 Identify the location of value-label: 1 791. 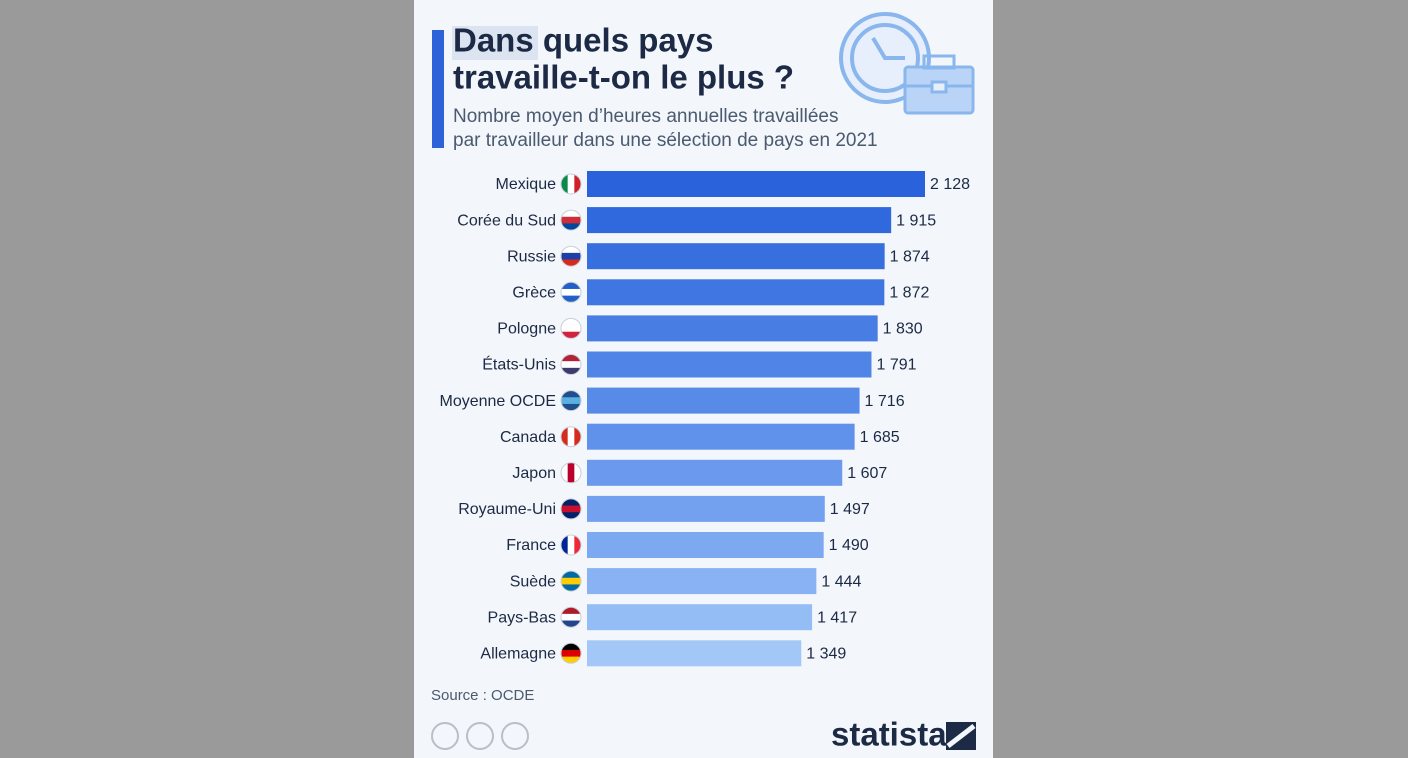
(896, 365).